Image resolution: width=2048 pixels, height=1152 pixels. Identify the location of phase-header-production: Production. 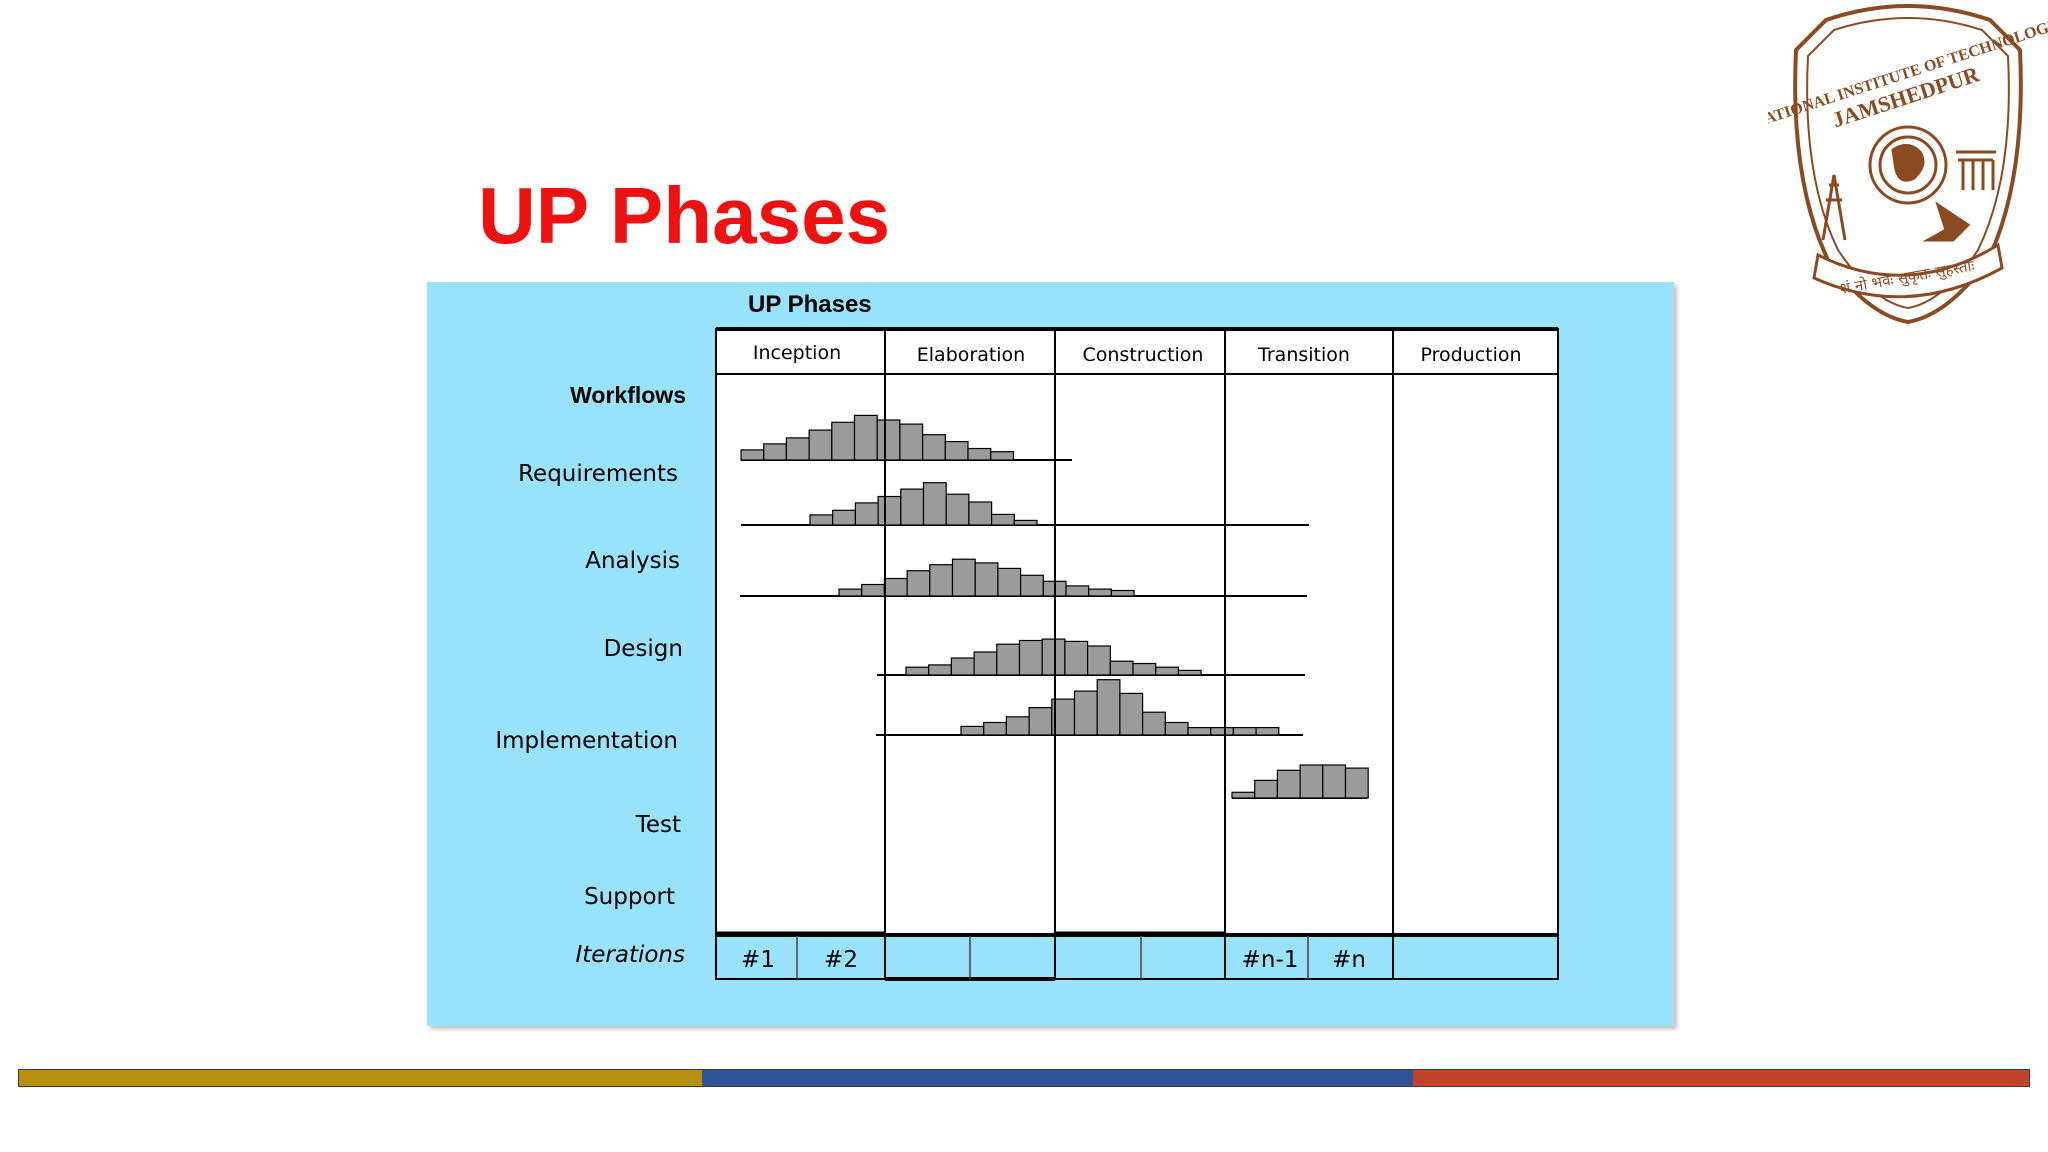
(1470, 355).